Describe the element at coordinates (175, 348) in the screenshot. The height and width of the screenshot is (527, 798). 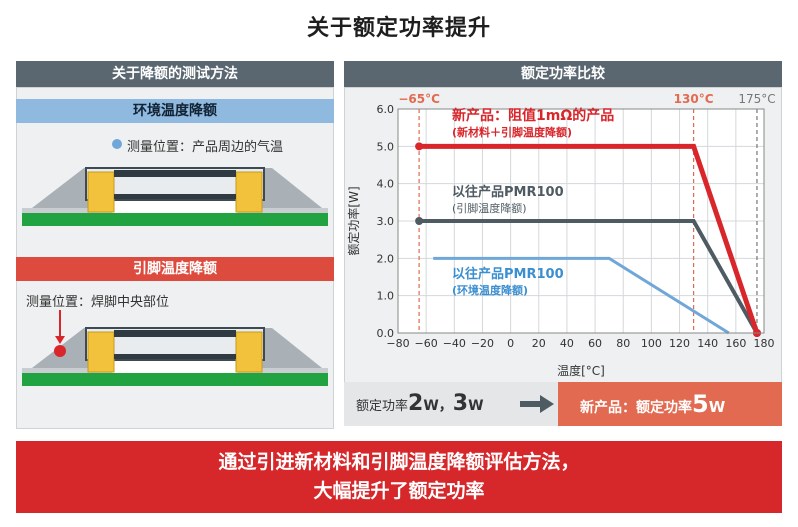
I see `terminal-resistor-illustration` at that location.